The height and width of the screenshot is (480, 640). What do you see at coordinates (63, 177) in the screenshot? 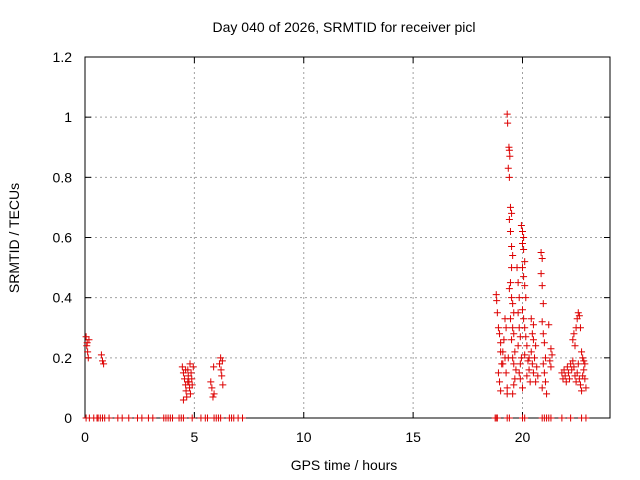
I see `y-tick-label: 0.8` at bounding box center [63, 177].